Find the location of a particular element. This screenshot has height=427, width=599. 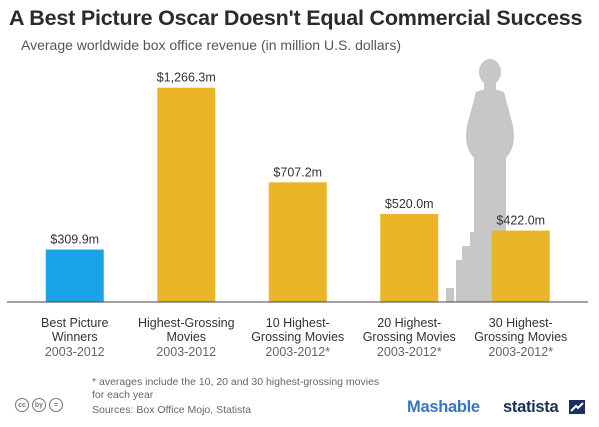

bar-value-label: $422.0m is located at coordinates (520, 221).